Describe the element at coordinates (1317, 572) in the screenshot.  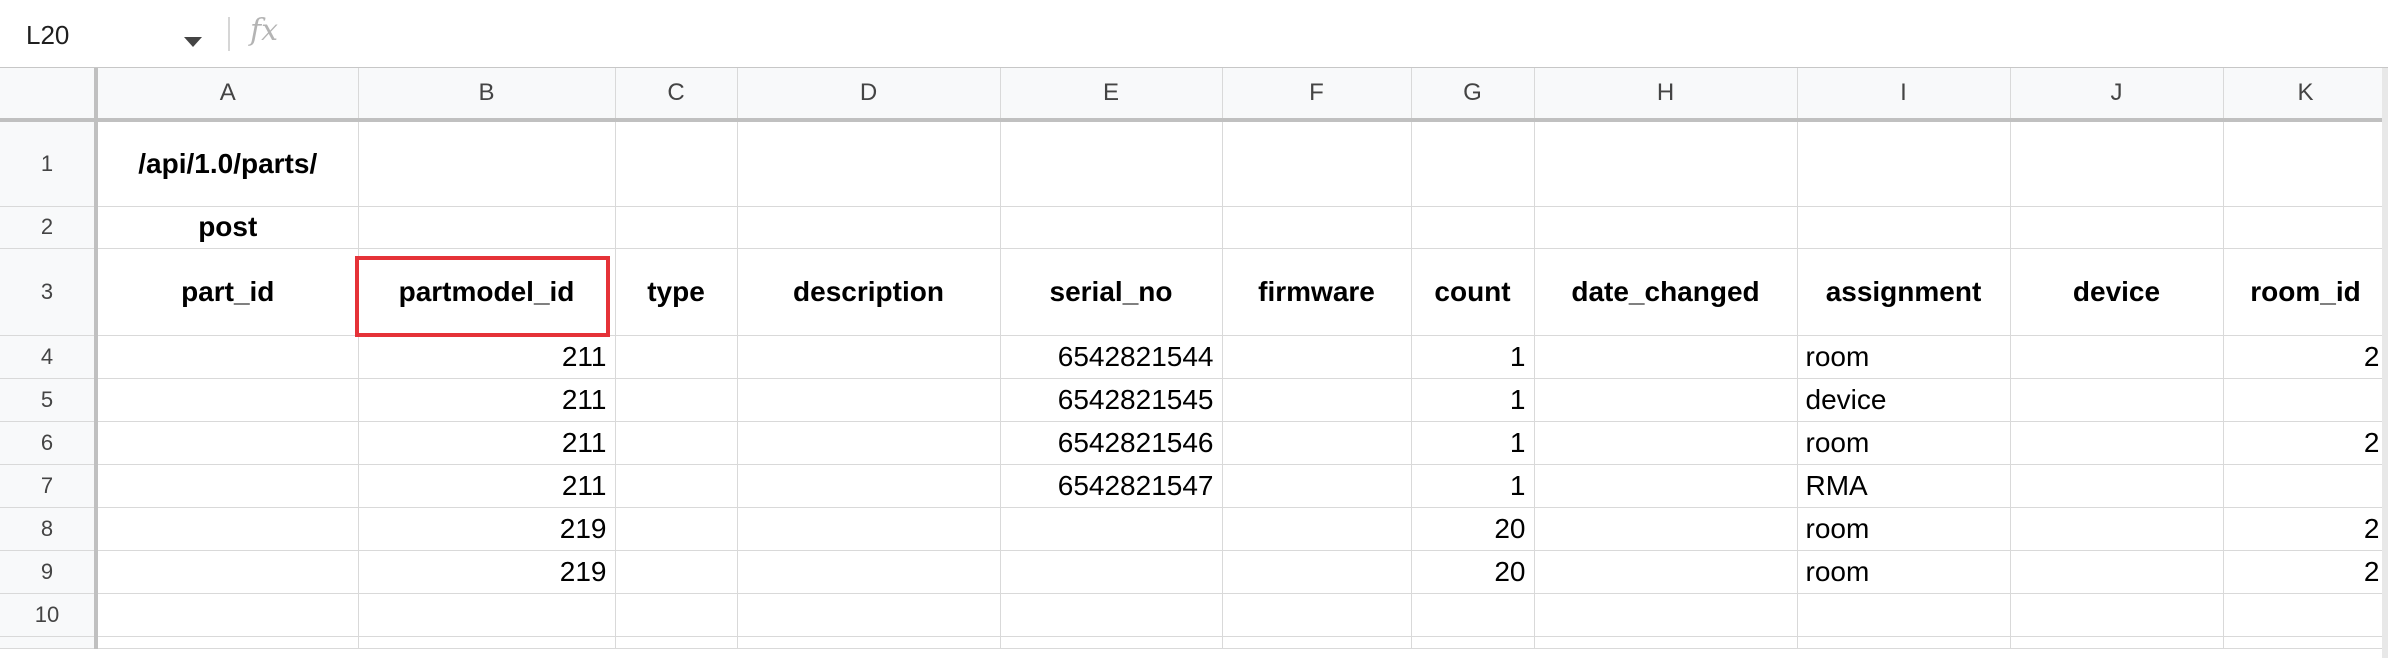
I see `cell-f9` at that location.